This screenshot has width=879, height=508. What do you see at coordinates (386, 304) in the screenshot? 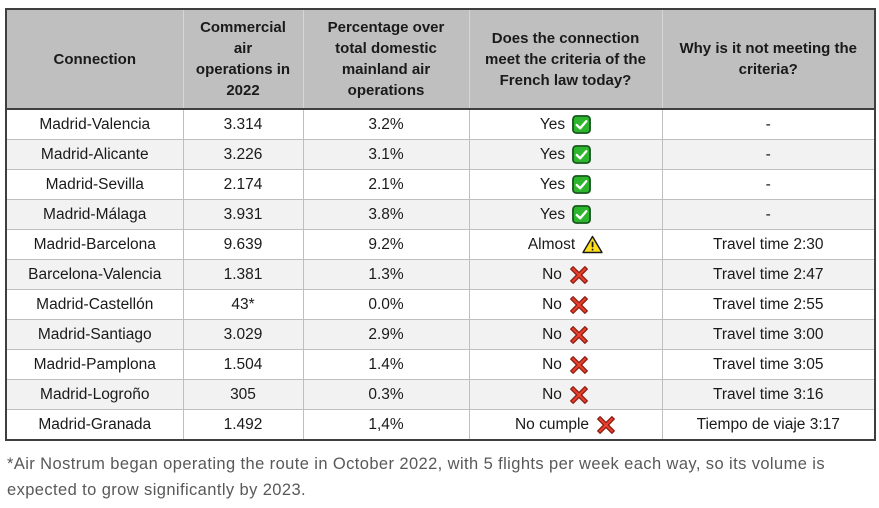
I see `percentage-cell: 0.0%` at bounding box center [386, 304].